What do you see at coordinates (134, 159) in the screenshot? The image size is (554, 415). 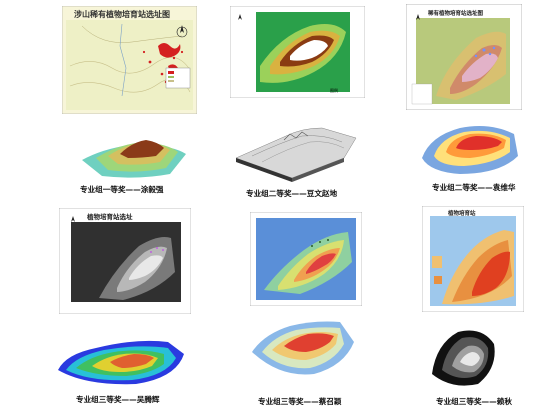 I see `terrain-3d-map` at bounding box center [134, 159].